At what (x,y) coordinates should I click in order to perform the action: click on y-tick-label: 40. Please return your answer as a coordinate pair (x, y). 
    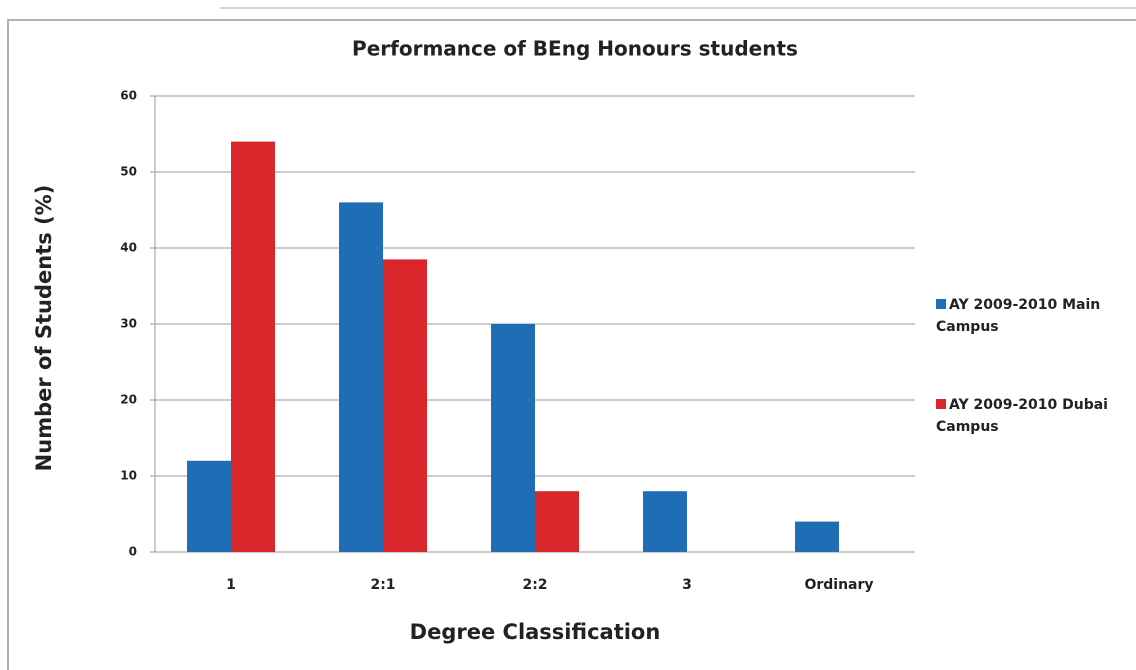
    Looking at the image, I should click on (128, 248).